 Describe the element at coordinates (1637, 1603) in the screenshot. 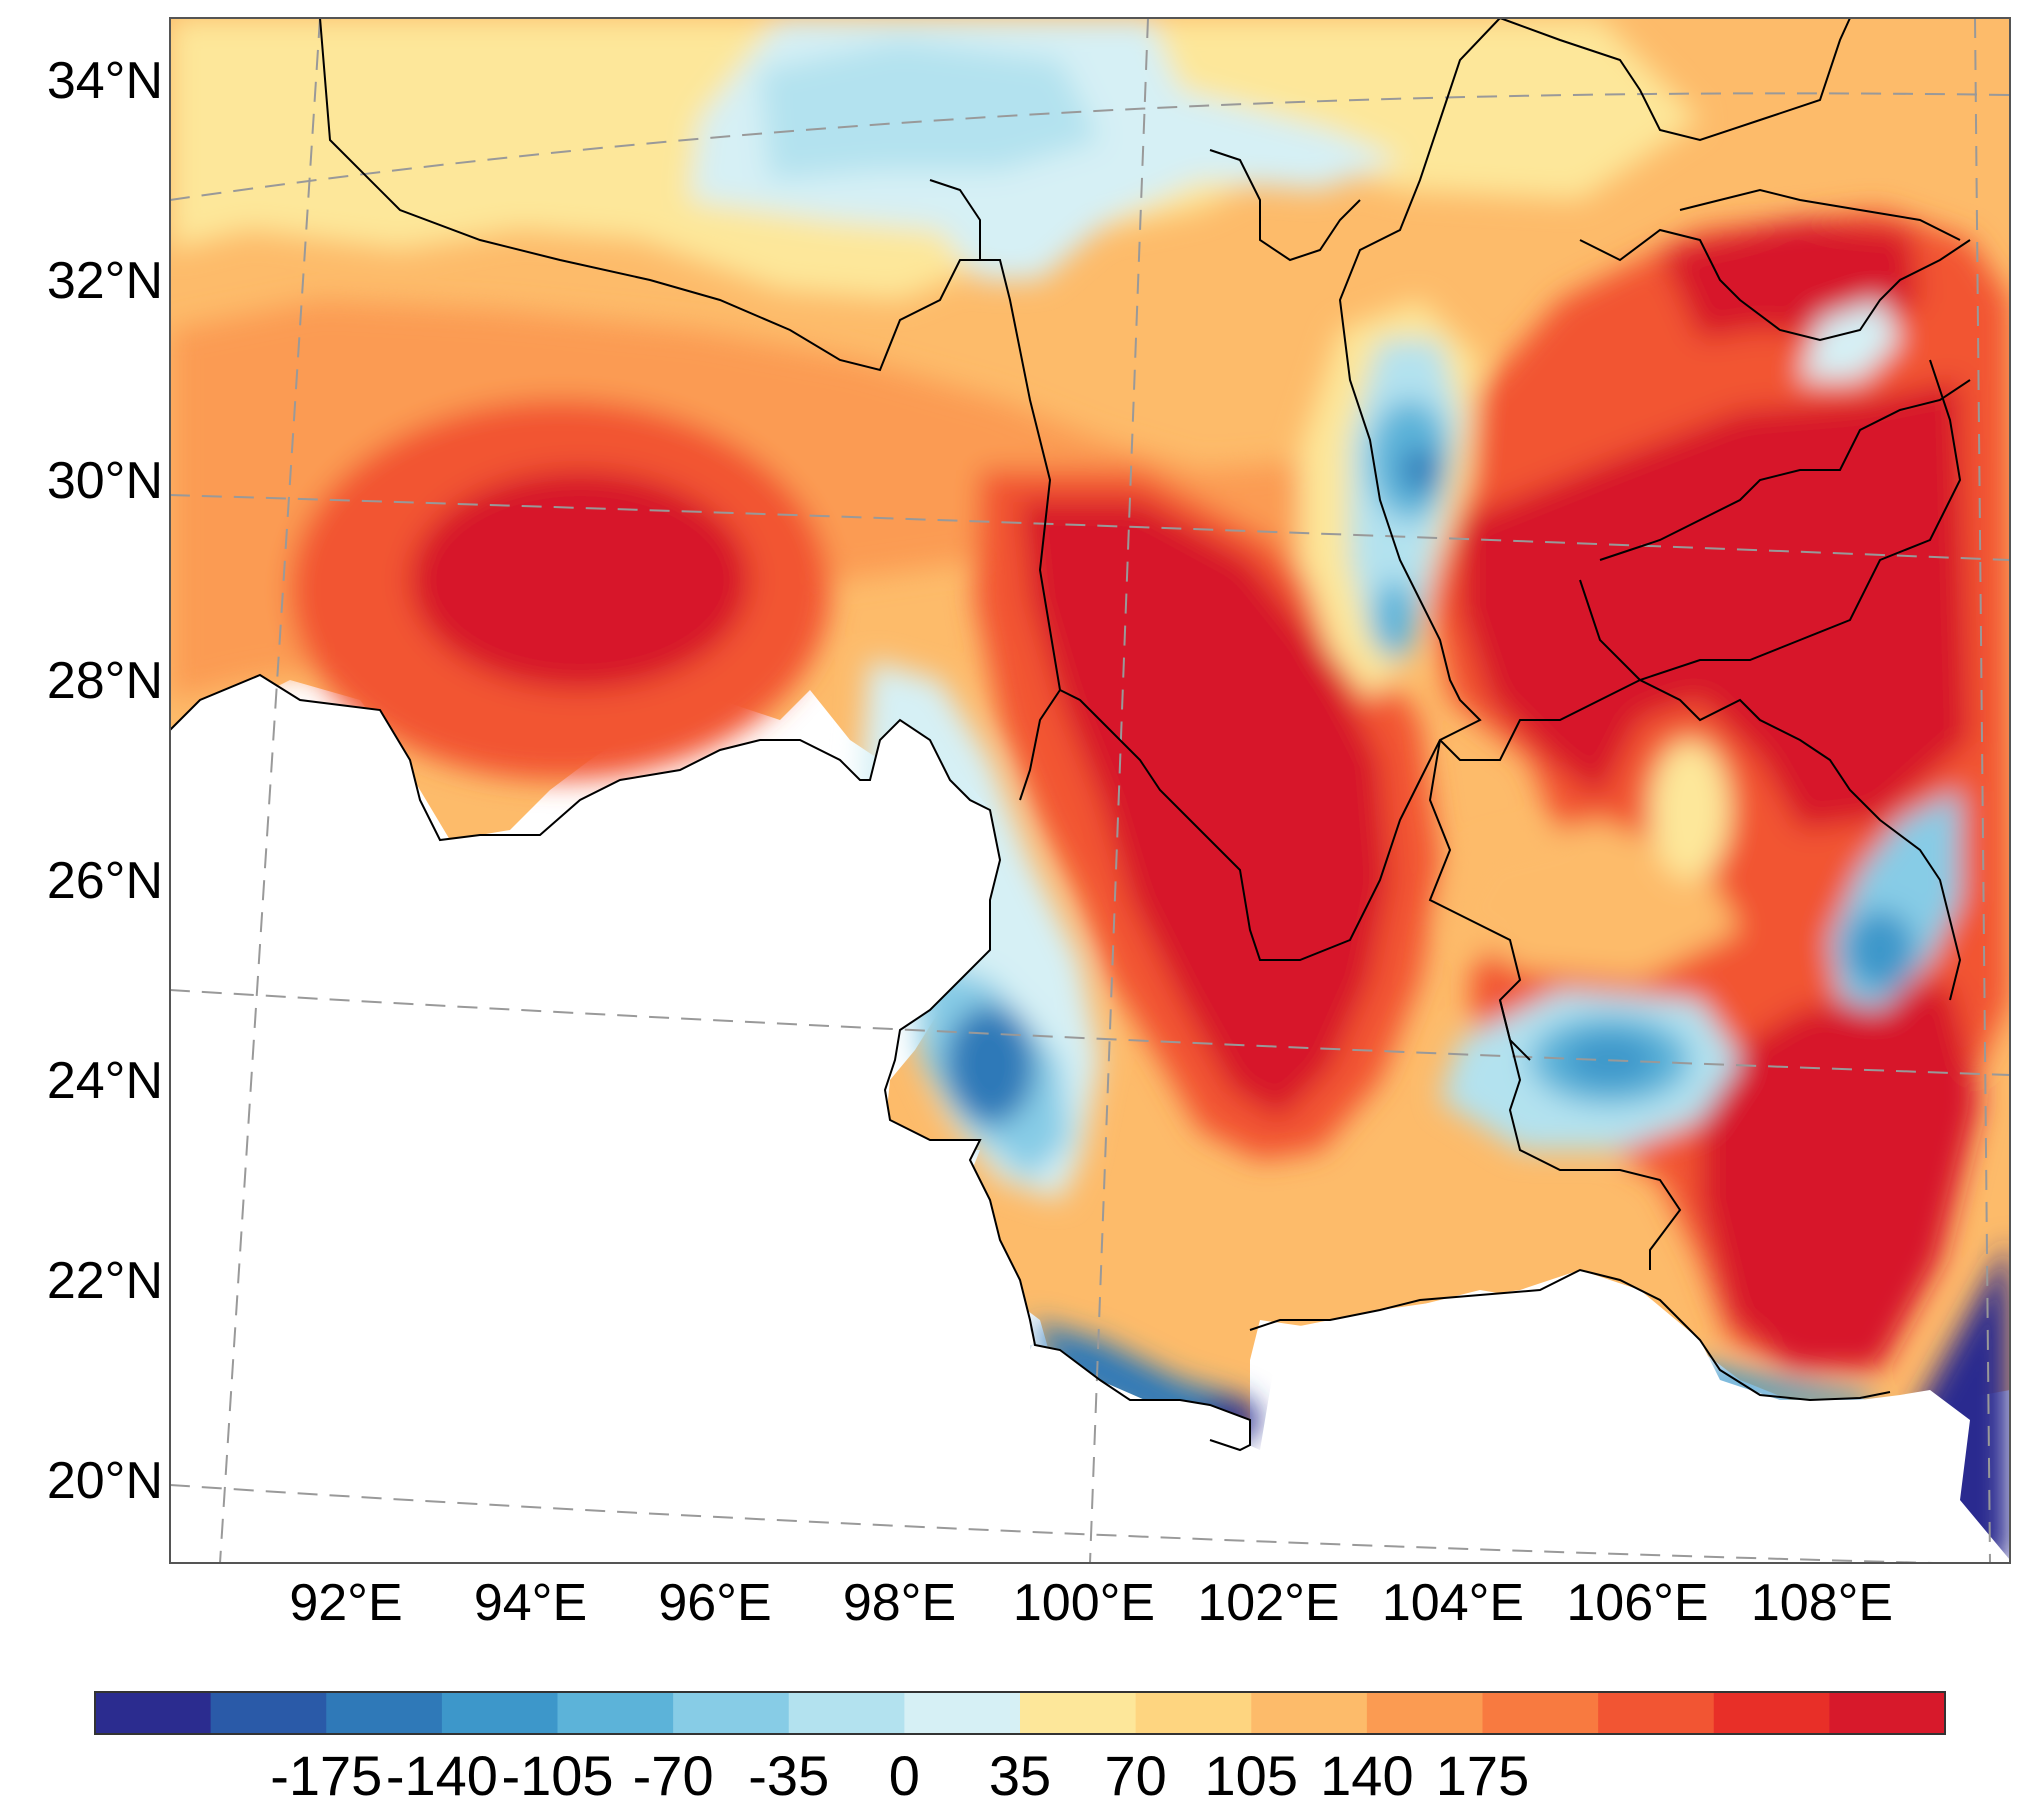

I see `longitude-label: 106°E` at that location.